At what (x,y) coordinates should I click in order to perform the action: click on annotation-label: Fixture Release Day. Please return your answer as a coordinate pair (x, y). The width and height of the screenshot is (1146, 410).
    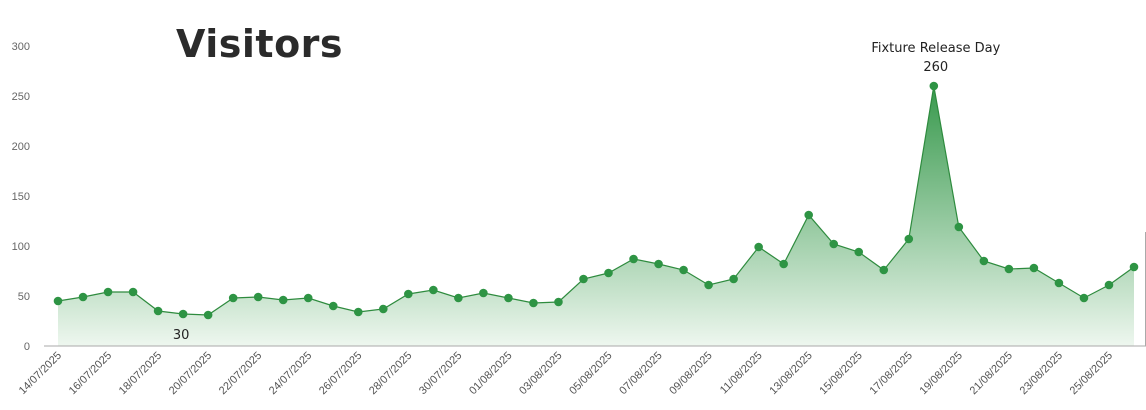
    Looking at the image, I should click on (935, 48).